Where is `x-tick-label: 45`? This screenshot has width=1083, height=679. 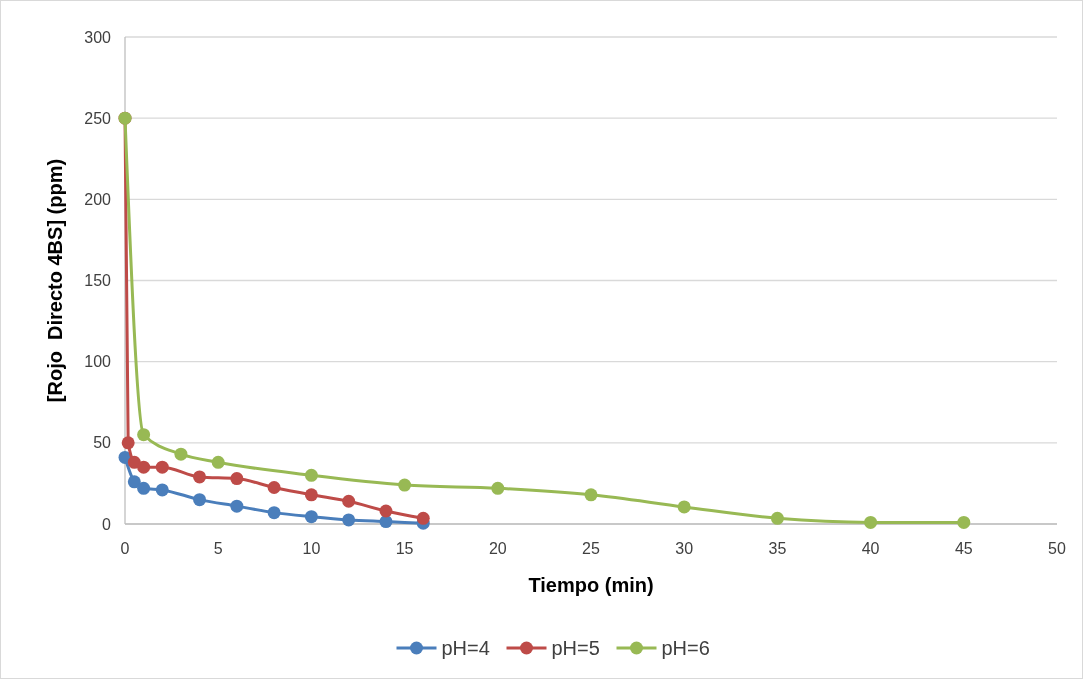 x-tick-label: 45 is located at coordinates (963, 548).